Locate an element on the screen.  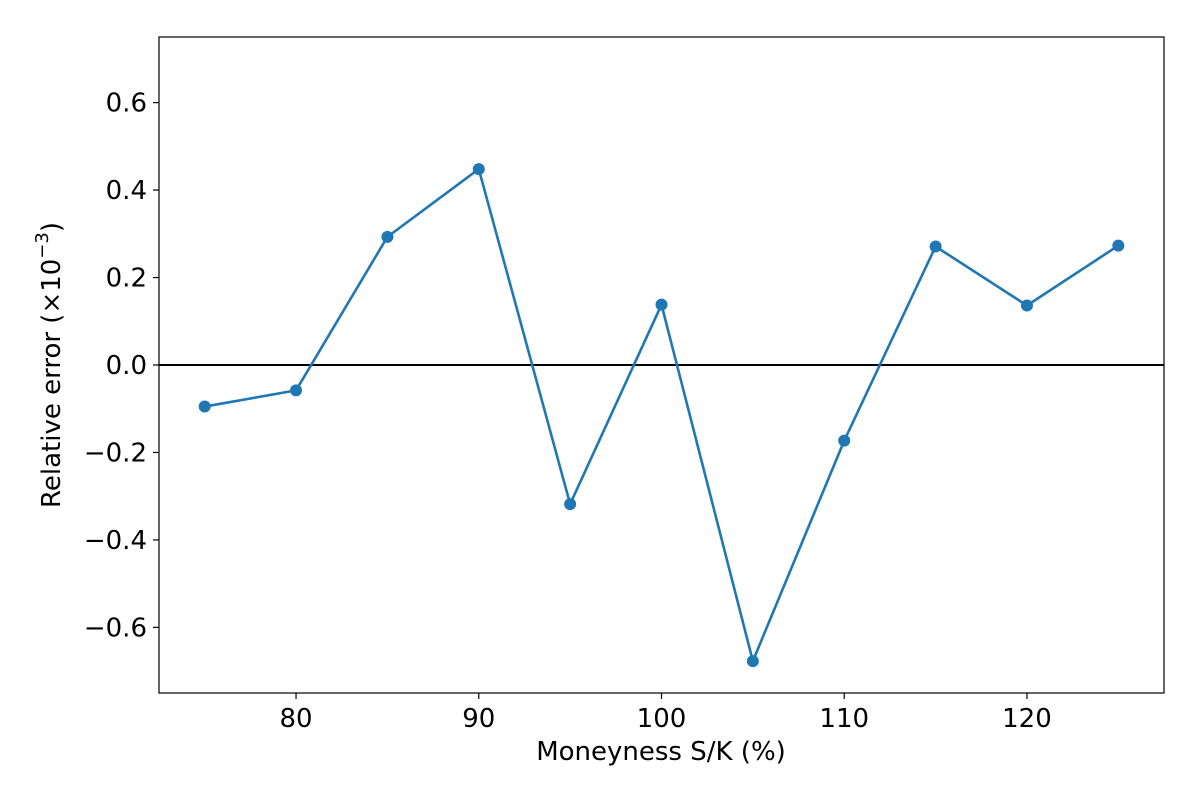
y-axis-label: Relative error (×10−3) is located at coordinates (49, 365).